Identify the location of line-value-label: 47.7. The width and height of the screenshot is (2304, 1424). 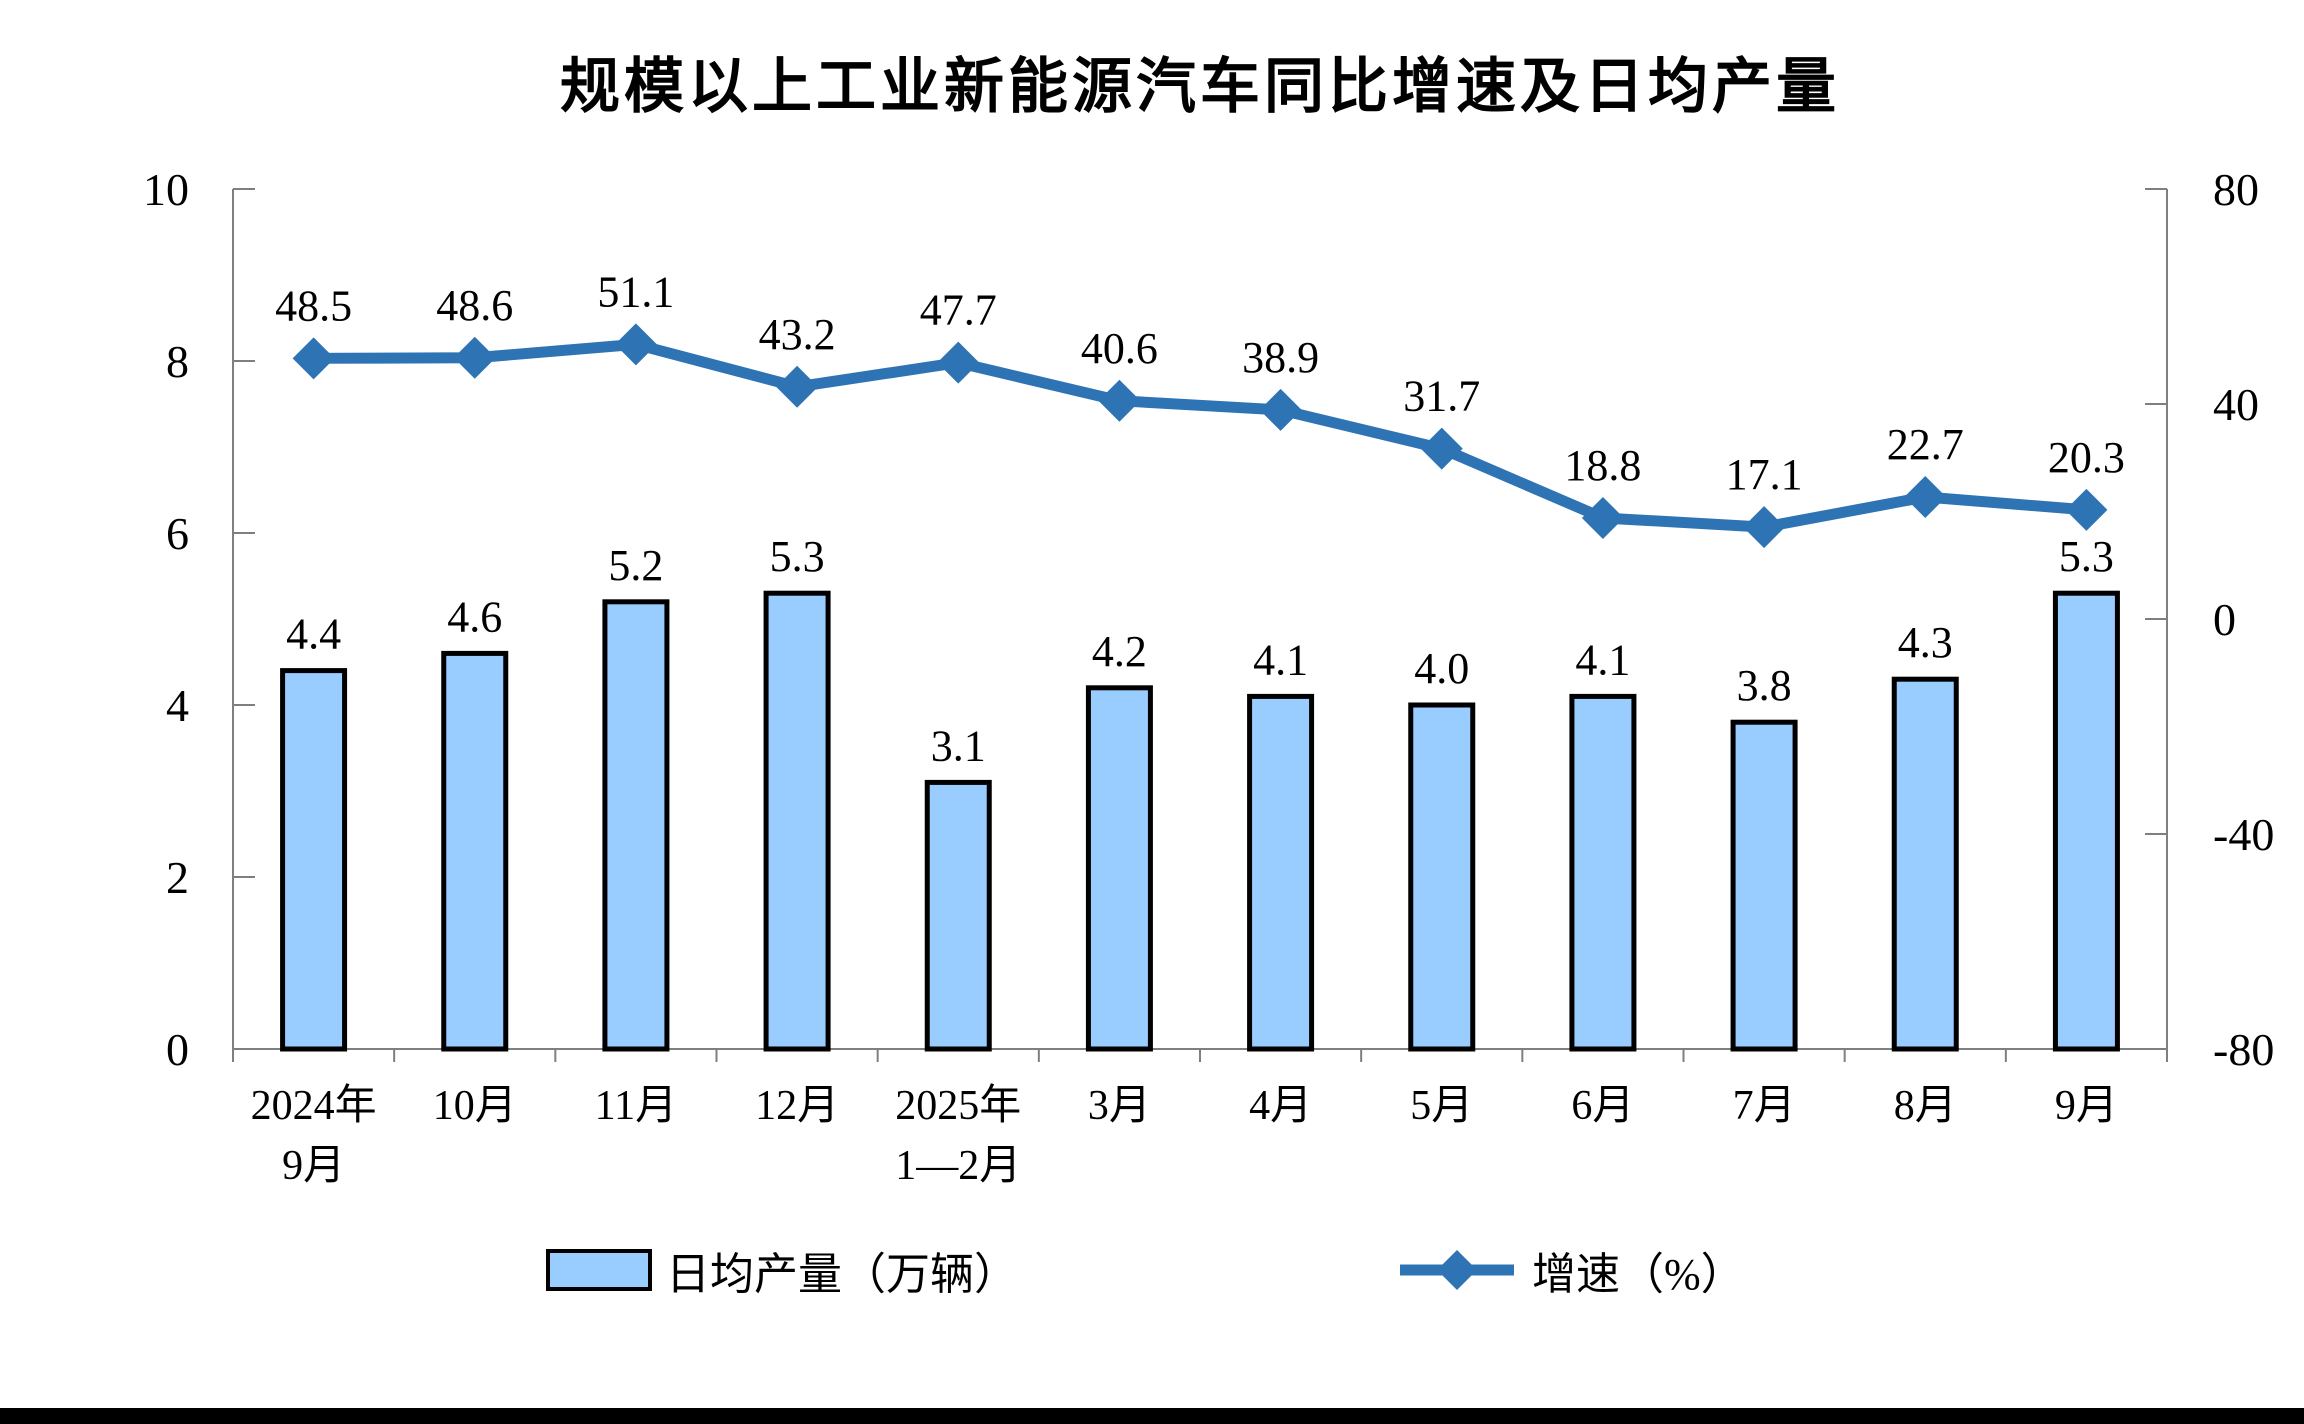
(958, 310).